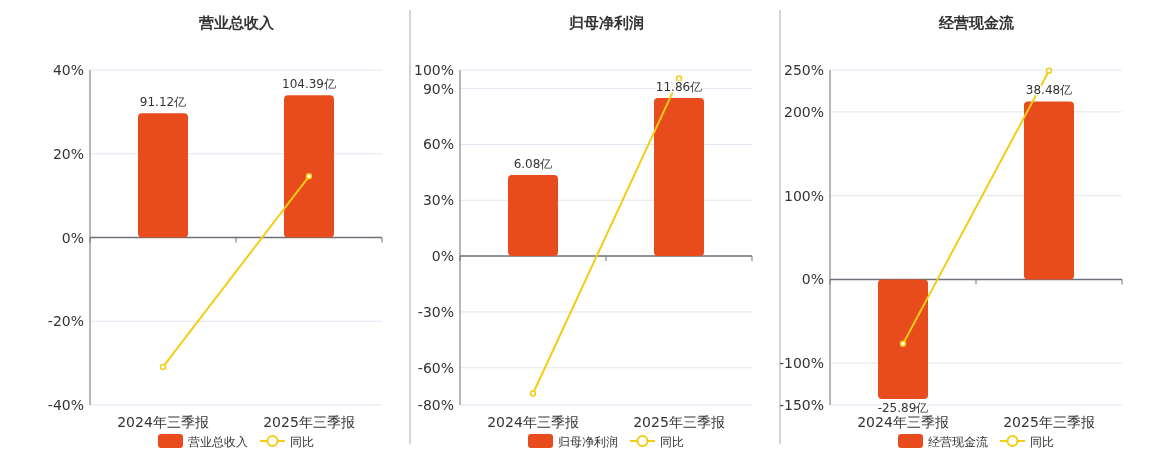 The image size is (1160, 450). Describe the element at coordinates (236, 23) in the screenshot. I see `chart-title: 营业总收入` at that location.